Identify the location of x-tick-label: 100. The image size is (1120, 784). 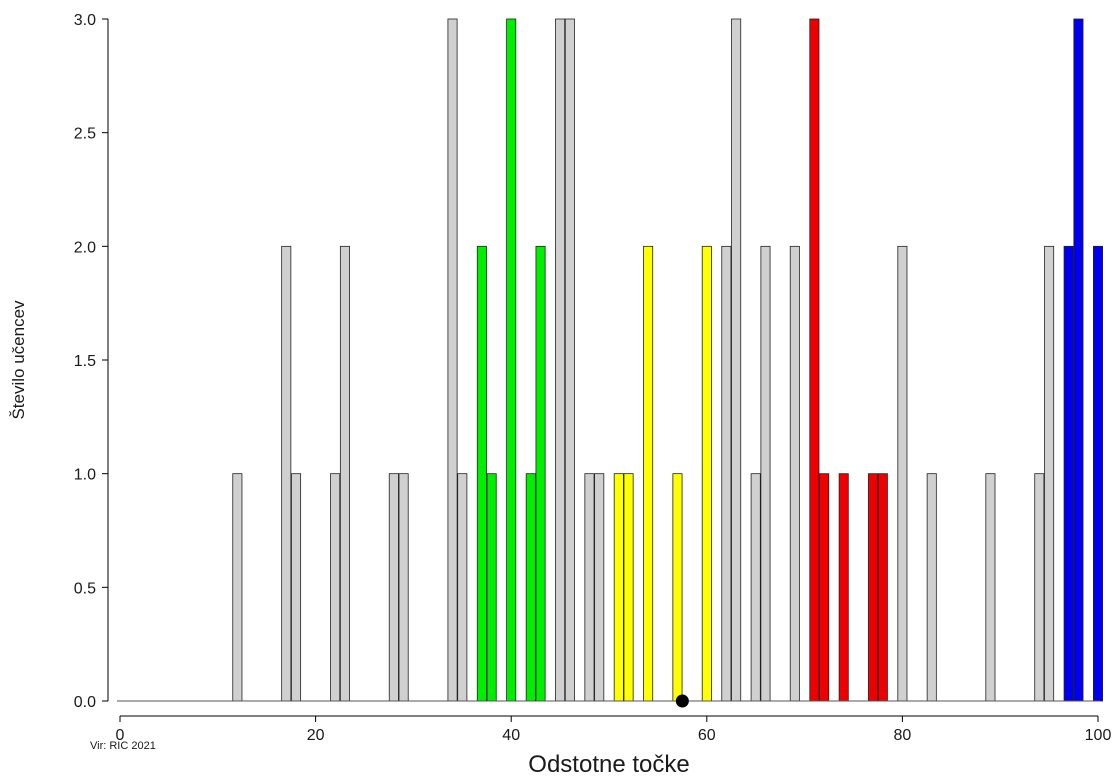
(1098, 735).